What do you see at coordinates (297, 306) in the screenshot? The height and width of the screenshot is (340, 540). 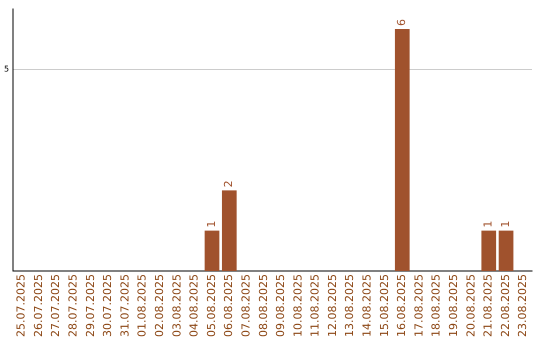 I see `x-tick-label: 10.08.2025` at bounding box center [297, 306].